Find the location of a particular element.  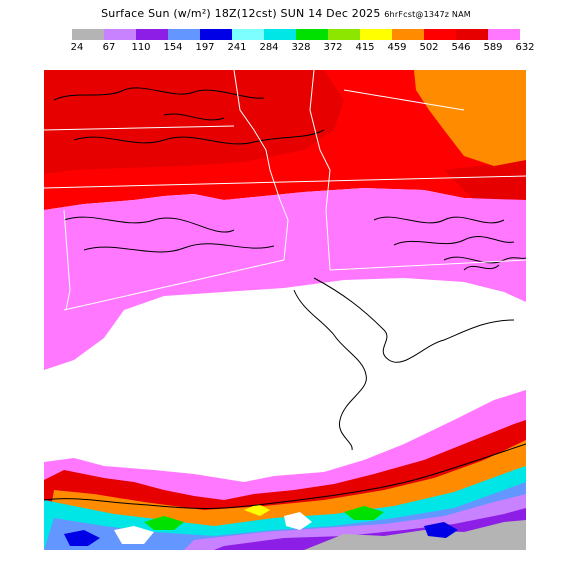

dark-red-patch is located at coordinates (194, 122).